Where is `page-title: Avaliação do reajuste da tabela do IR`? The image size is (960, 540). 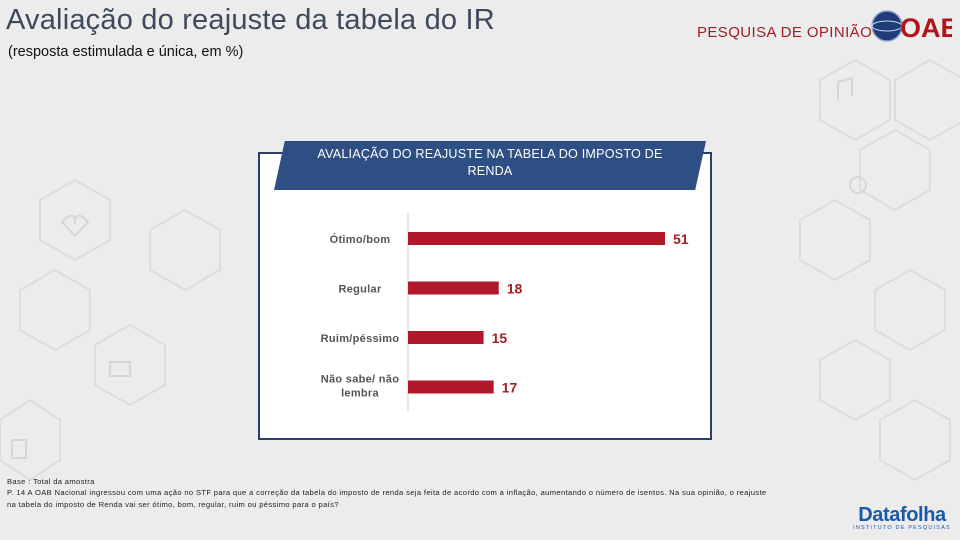
page-title: Avaliação do reajuste da tabela do IR is located at coordinates (250, 20).